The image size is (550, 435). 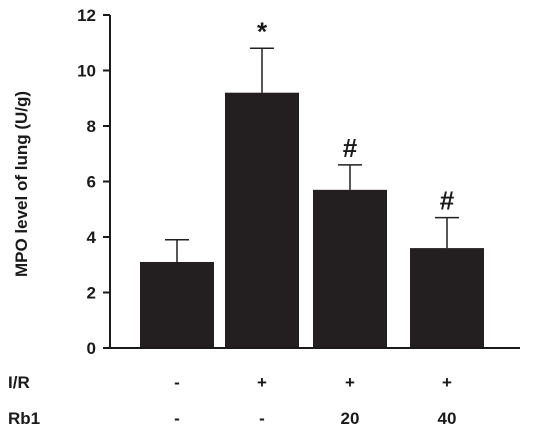 What do you see at coordinates (91, 126) in the screenshot?
I see `y-tick-label: 8` at bounding box center [91, 126].